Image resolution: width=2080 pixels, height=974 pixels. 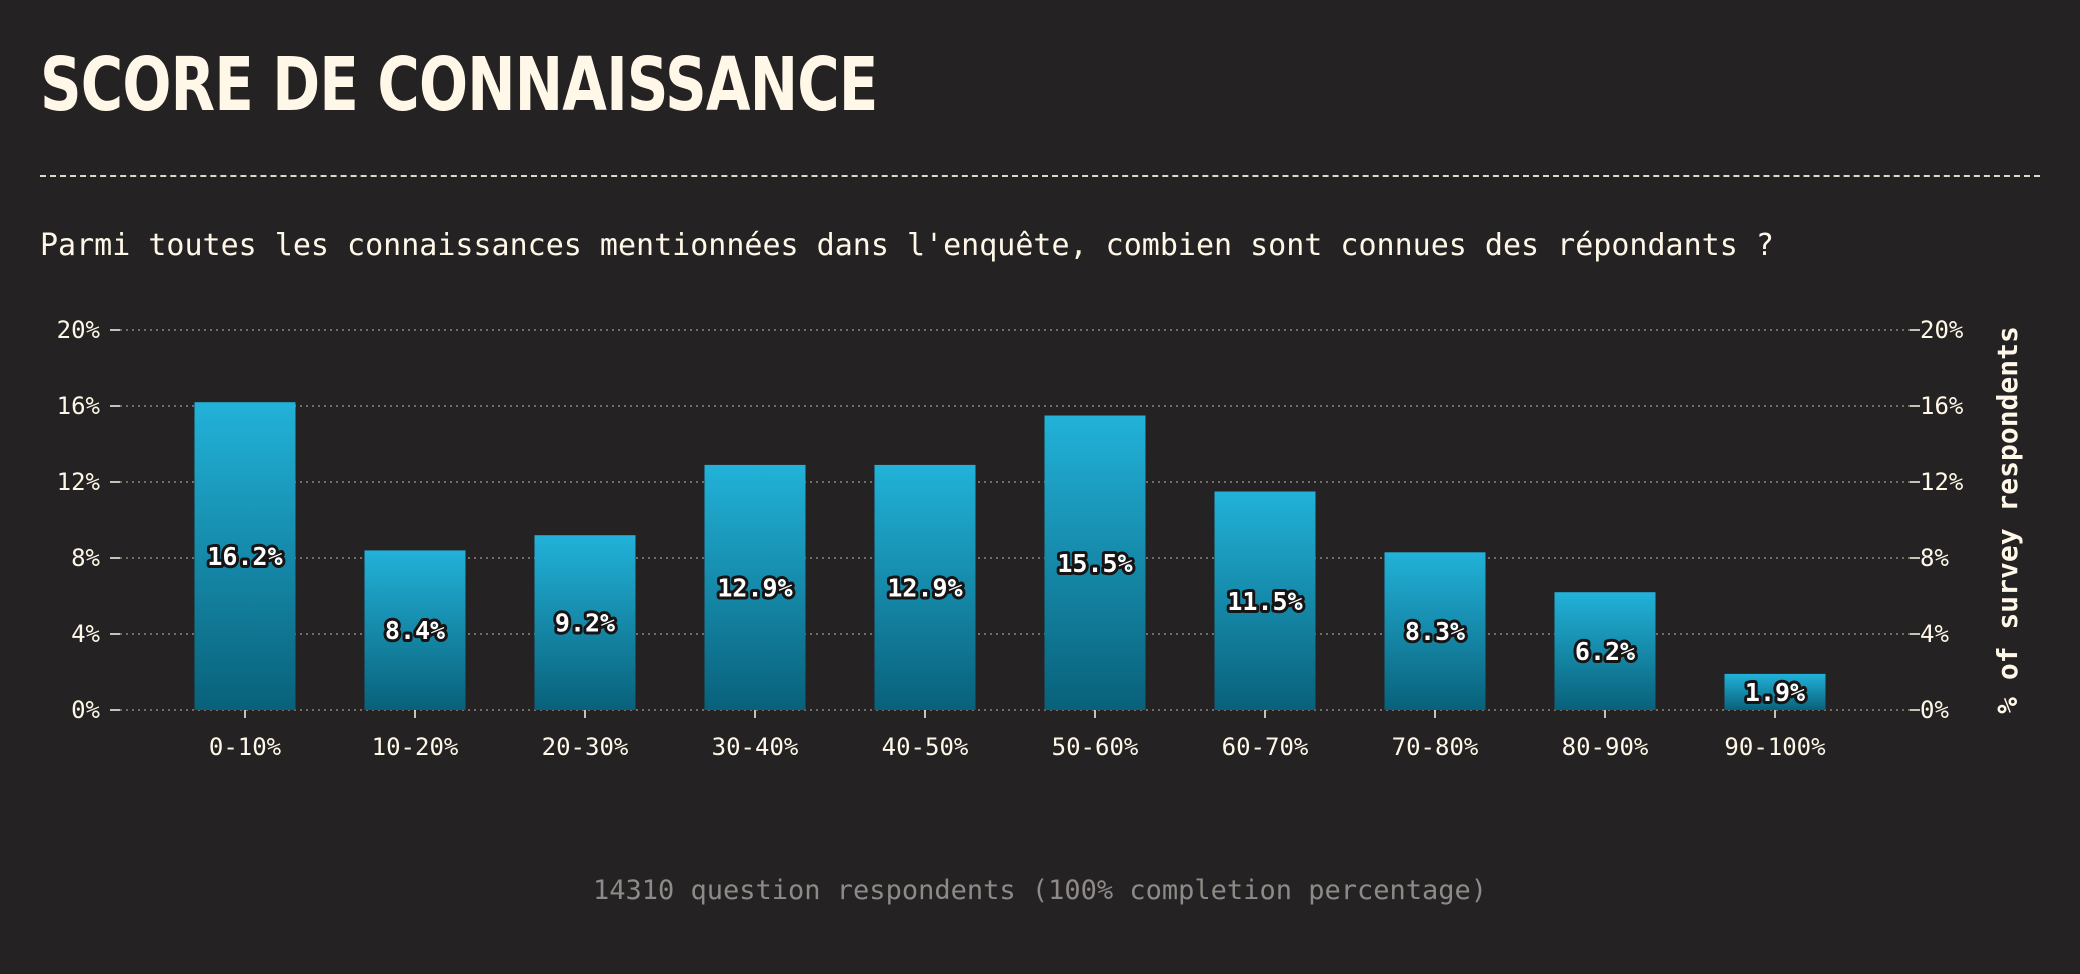 What do you see at coordinates (1040, 176) in the screenshot?
I see `title-divider` at bounding box center [1040, 176].